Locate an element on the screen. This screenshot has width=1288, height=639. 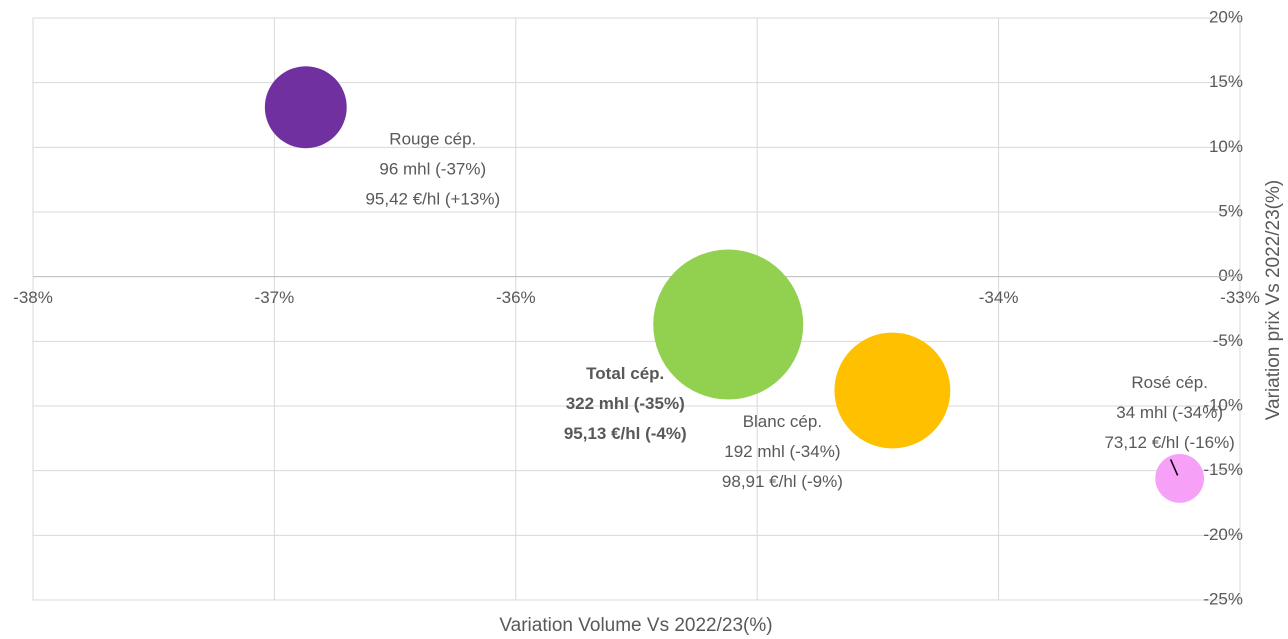
leader-line is located at coordinates (1174, 467).